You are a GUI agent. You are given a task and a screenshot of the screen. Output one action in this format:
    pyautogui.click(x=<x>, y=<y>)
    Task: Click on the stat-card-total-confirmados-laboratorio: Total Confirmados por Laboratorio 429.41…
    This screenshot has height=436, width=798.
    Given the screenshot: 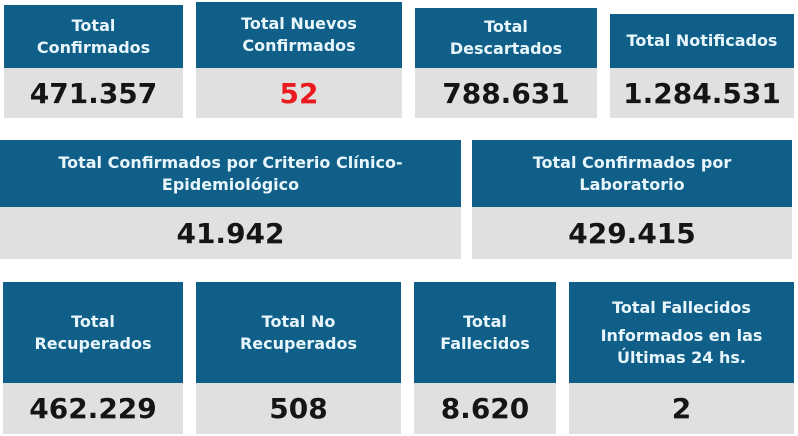 What is the action you would take?
    pyautogui.click(x=632, y=199)
    